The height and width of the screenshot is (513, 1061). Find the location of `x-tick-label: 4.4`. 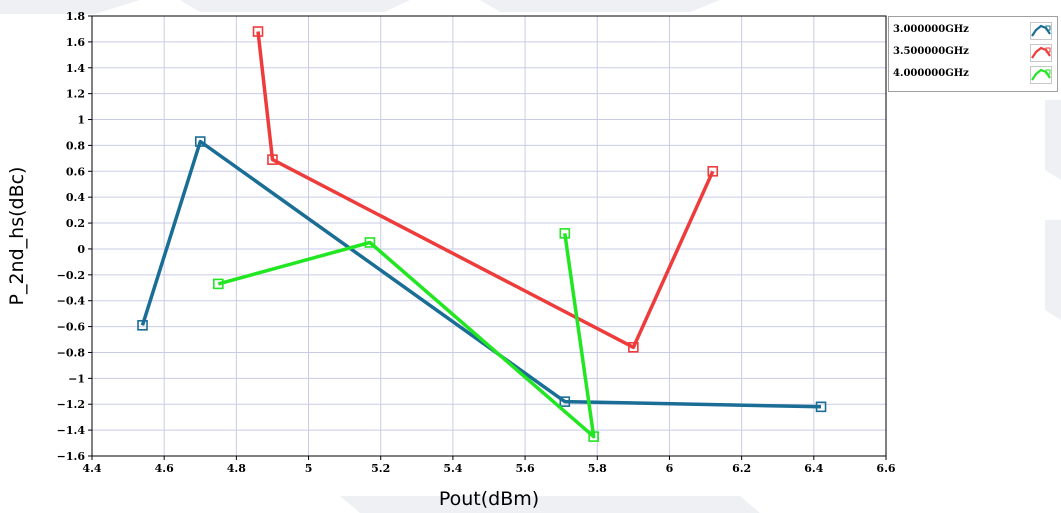

x-tick-label: 4.4 is located at coordinates (91, 468).